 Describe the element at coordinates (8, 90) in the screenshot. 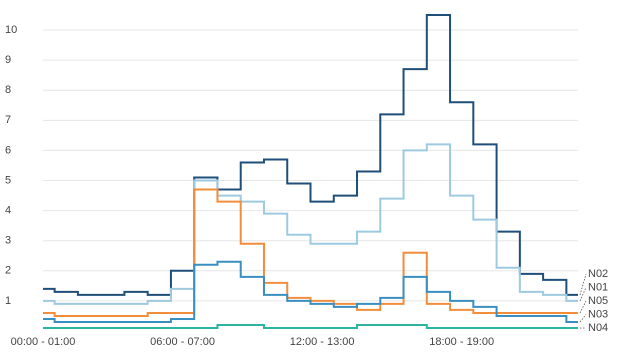

I see `y-tick-label: 8` at that location.